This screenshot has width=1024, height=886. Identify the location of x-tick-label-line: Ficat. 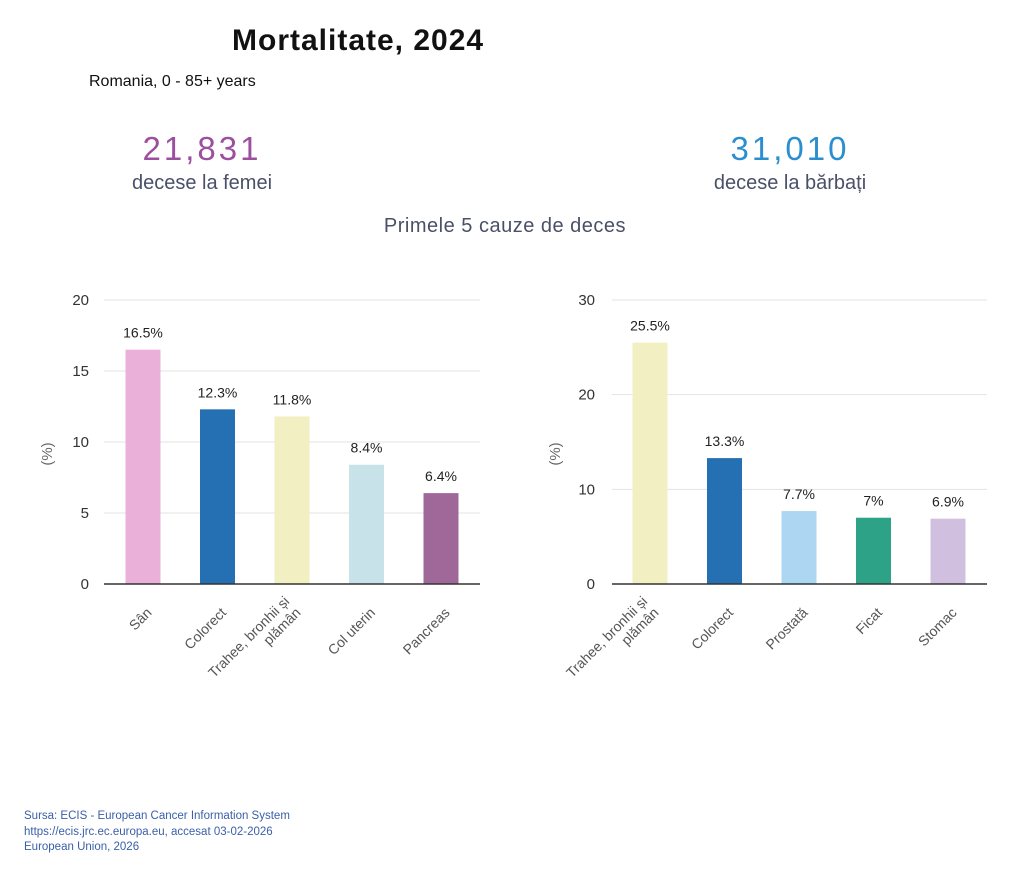
(868, 620).